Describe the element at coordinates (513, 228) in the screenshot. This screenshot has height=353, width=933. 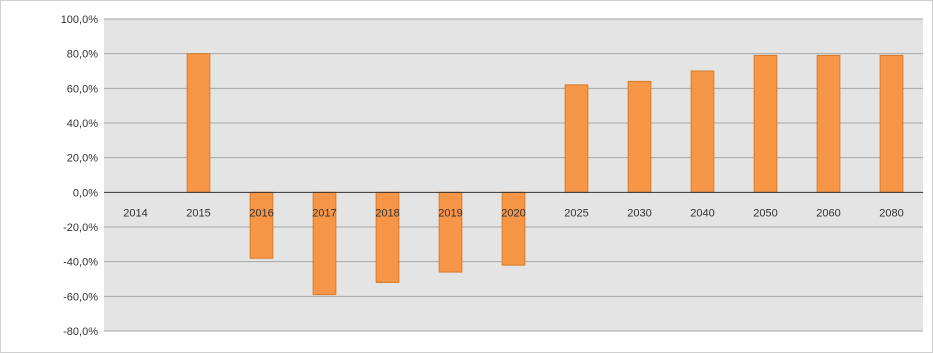
I see `bar-2020` at that location.